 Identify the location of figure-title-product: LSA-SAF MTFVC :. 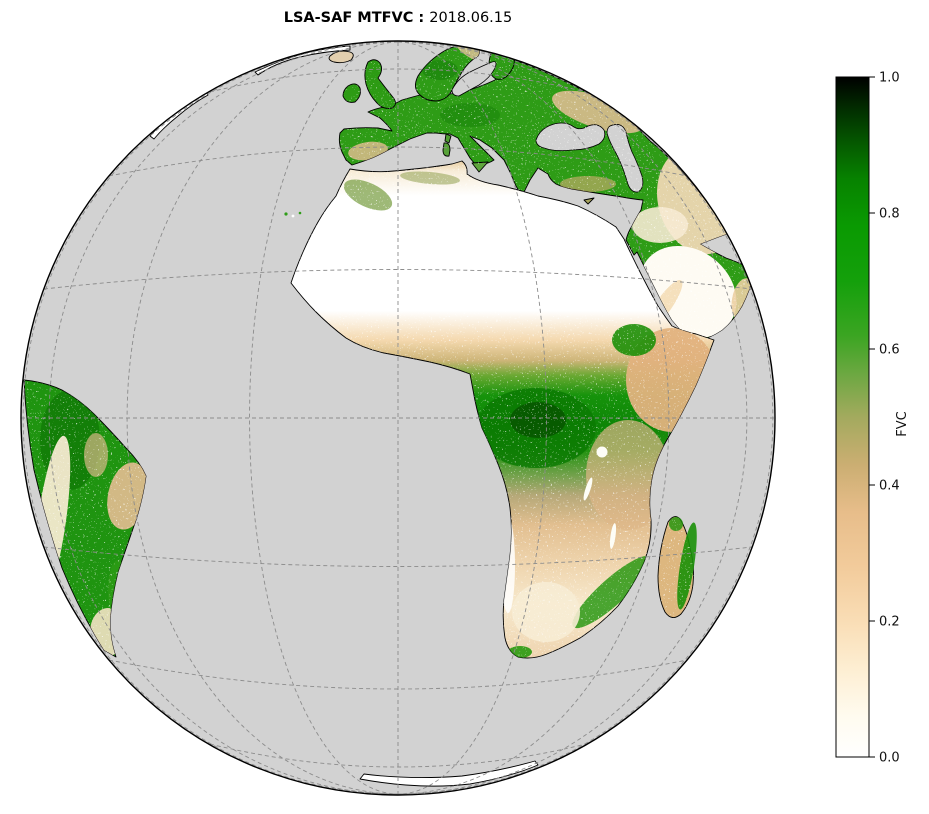
(354, 18).